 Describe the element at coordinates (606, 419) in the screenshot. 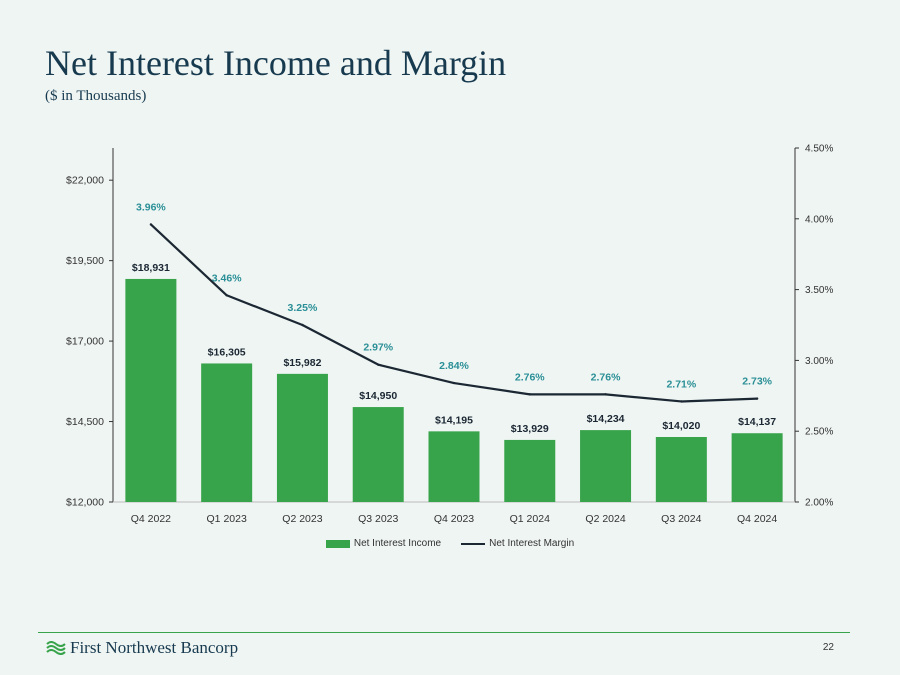

I see `bar-data-label: $14,234` at that location.